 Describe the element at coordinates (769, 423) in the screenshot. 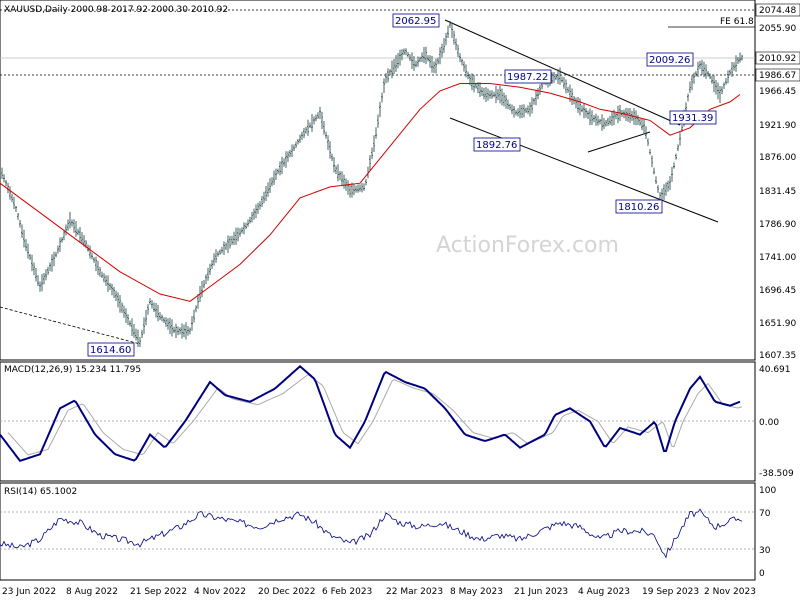

I see `macd-tick-zero: 0.00` at that location.